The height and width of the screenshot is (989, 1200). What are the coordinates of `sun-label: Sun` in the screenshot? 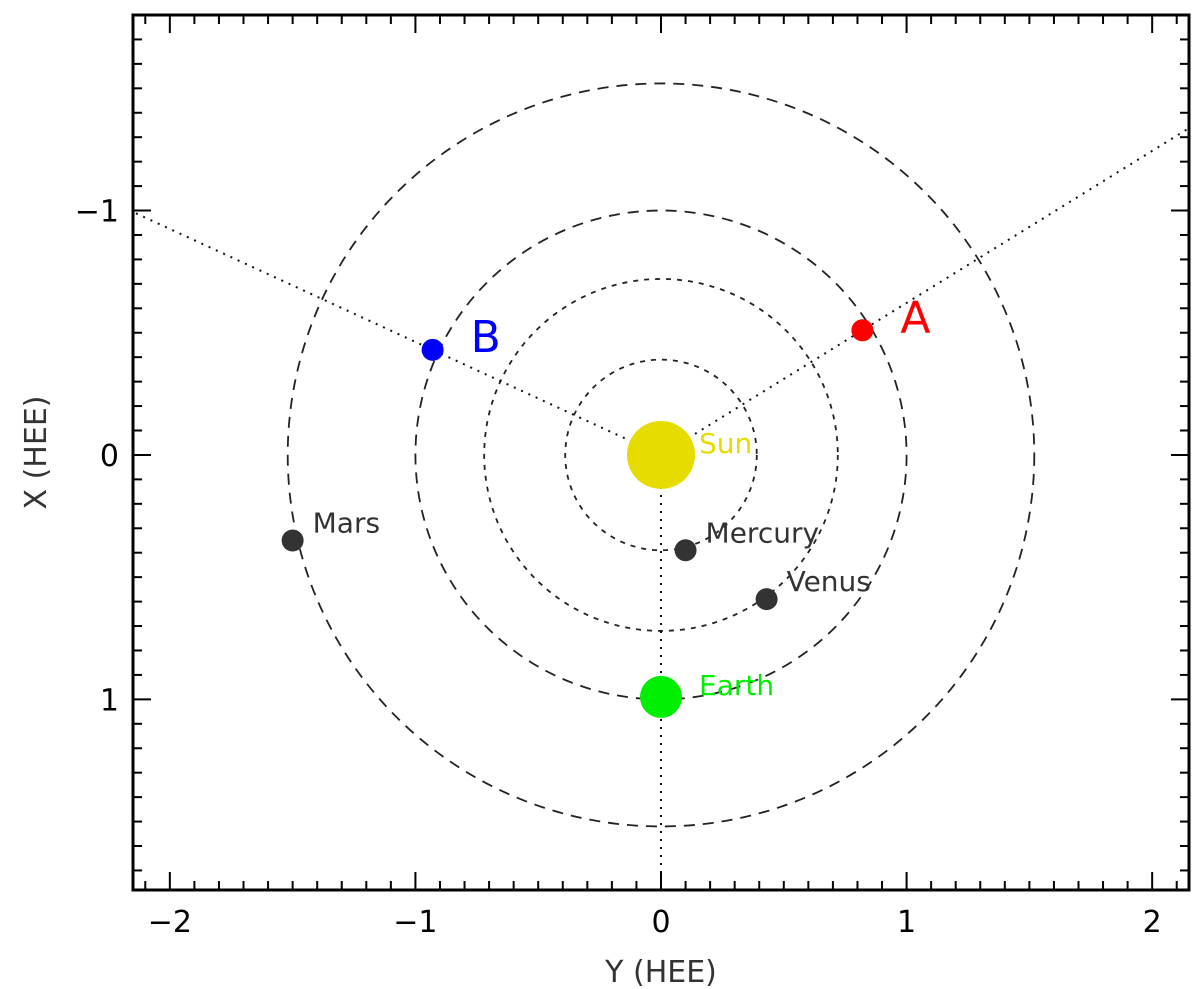 It's located at (725, 443).